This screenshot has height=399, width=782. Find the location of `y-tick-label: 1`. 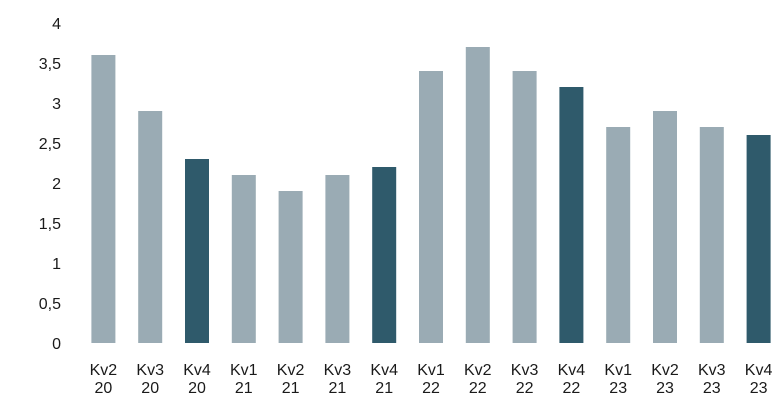

y-tick-label: 1 is located at coordinates (56, 264).